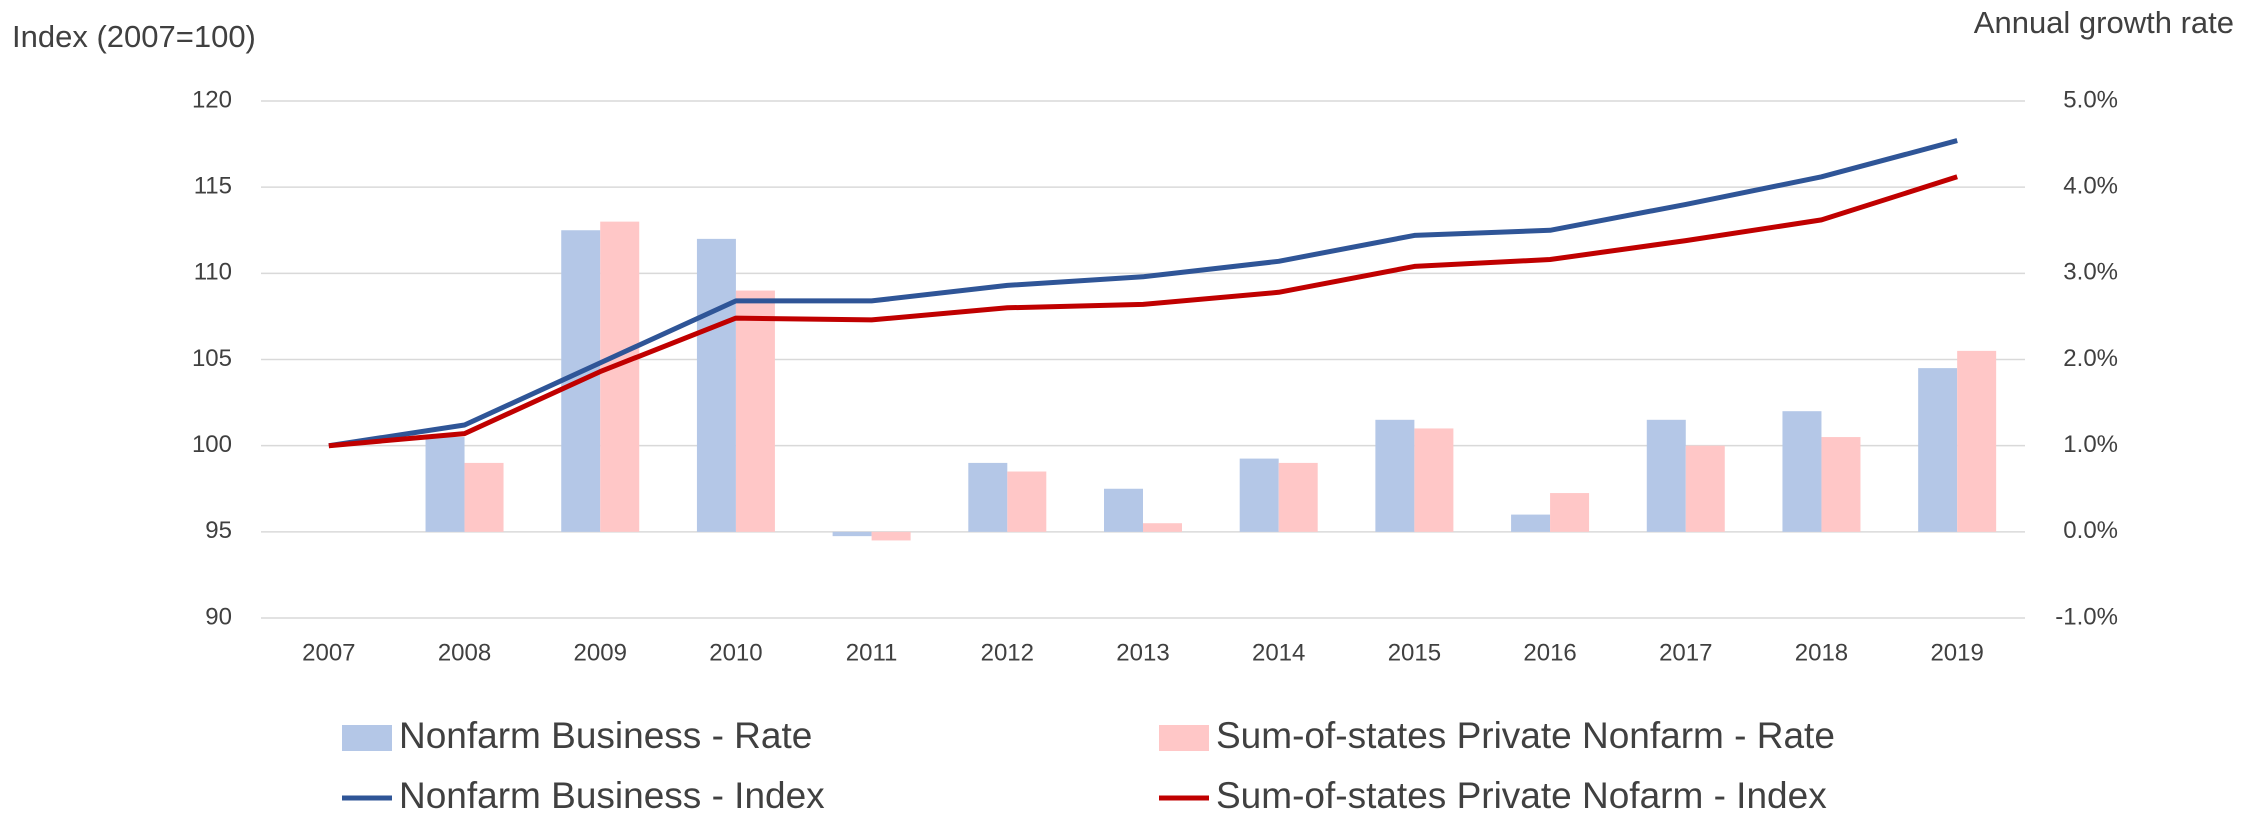  Describe the element at coordinates (1549, 652) in the screenshot. I see `x-tick-label: 2016` at that location.